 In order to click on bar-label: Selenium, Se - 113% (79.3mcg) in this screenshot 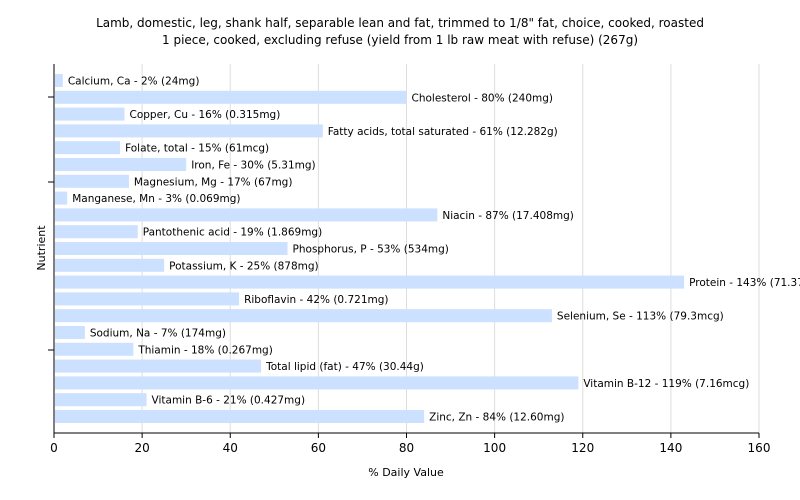, I will do `click(640, 317)`.